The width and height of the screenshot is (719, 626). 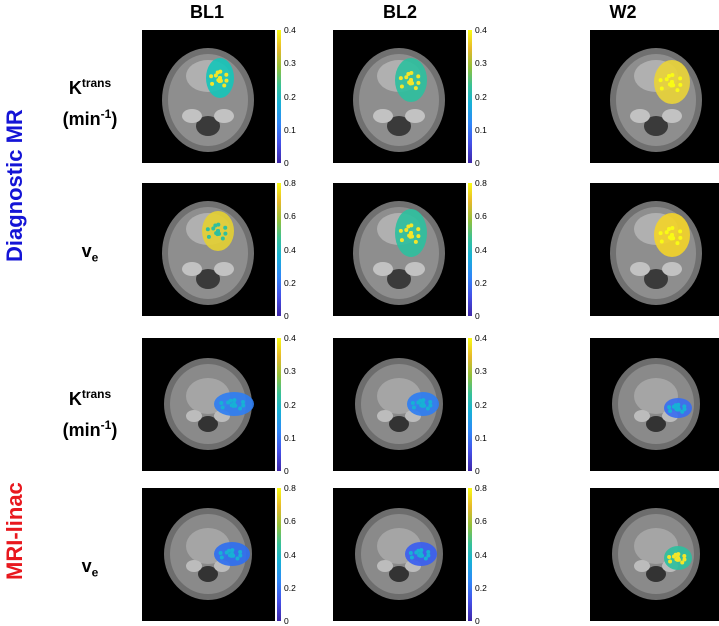 What do you see at coordinates (290, 437) in the screenshot?
I see `colorbar-tick-label: 0.1` at bounding box center [290, 437].